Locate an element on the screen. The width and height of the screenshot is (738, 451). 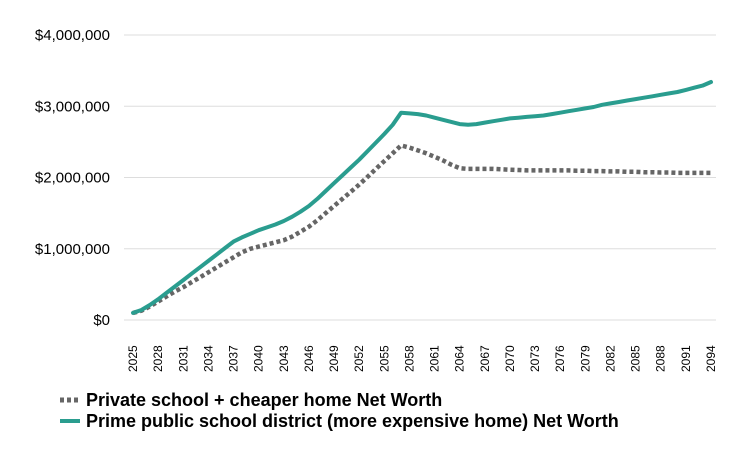
x-tick-label: 2061 is located at coordinates (435, 358).